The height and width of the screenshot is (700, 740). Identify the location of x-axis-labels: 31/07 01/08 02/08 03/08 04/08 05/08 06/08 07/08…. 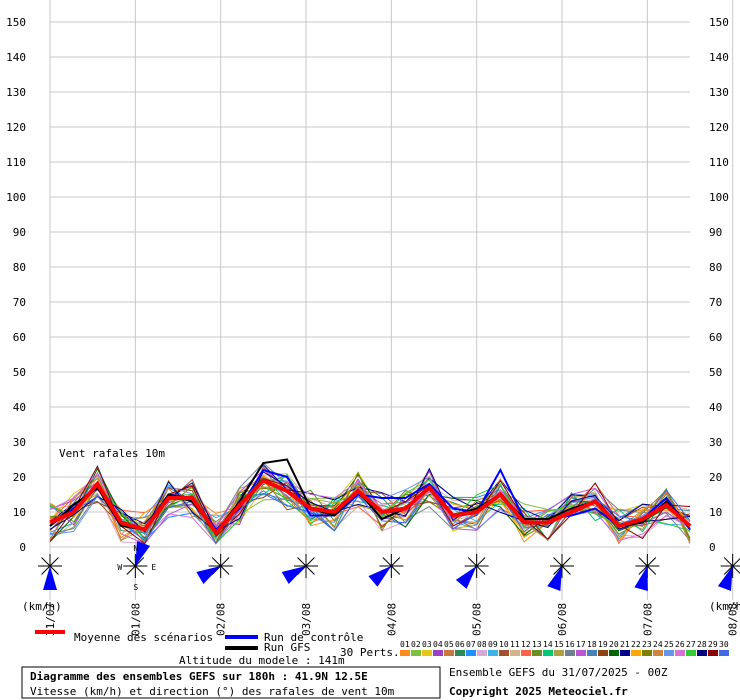
(392, 619).